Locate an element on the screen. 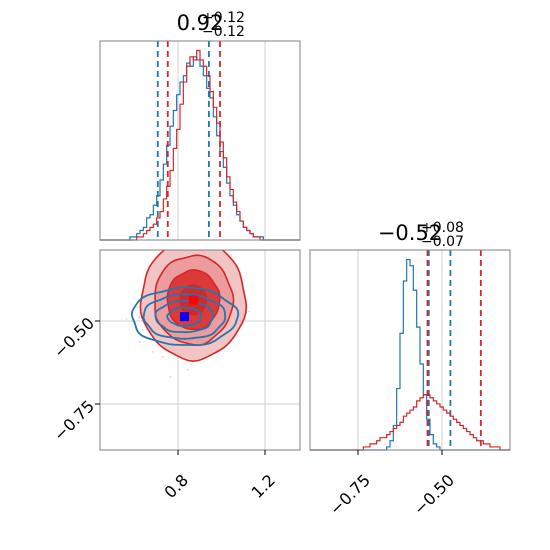  contour-clipped-group is located at coordinates (188, 306).